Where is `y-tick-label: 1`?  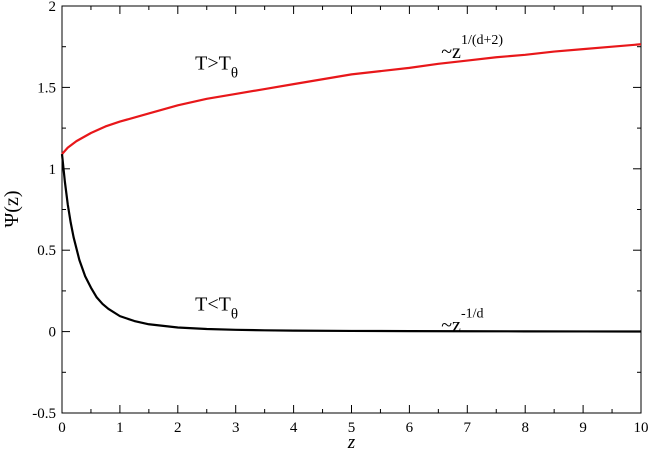 y-tick-label: 1 is located at coordinates (53, 170).